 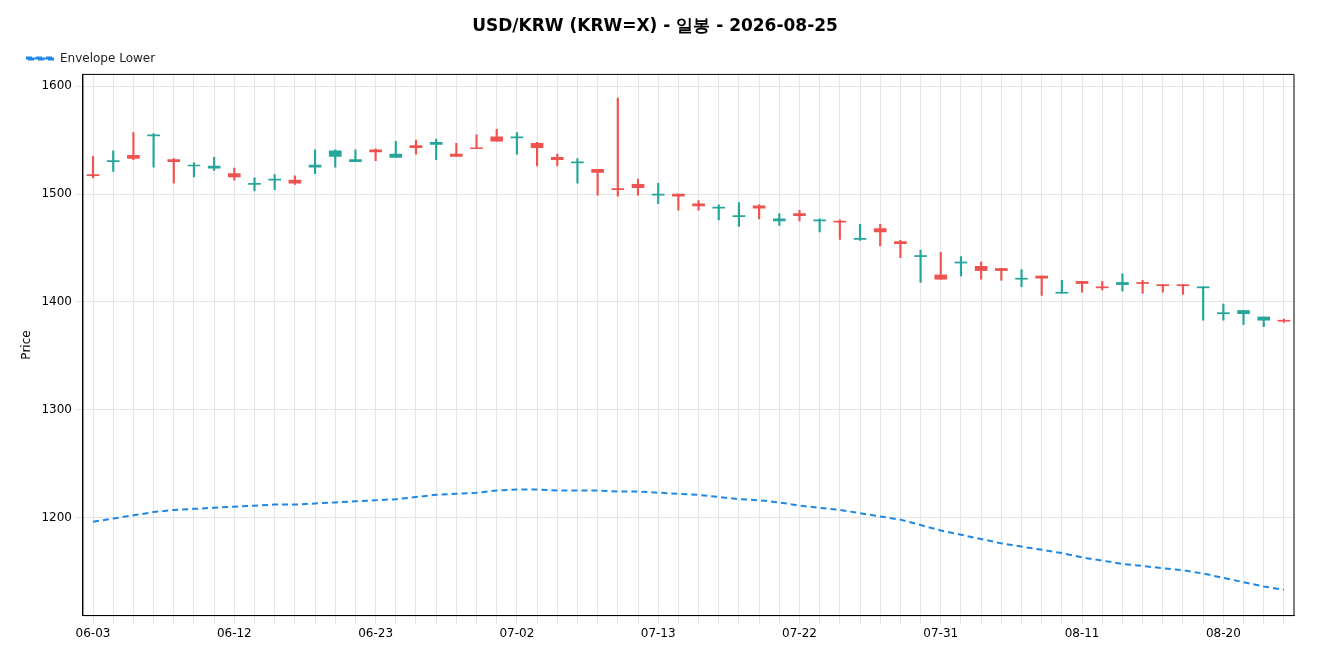 What do you see at coordinates (799, 632) in the screenshot?
I see `x-tick-label: 07-22` at bounding box center [799, 632].